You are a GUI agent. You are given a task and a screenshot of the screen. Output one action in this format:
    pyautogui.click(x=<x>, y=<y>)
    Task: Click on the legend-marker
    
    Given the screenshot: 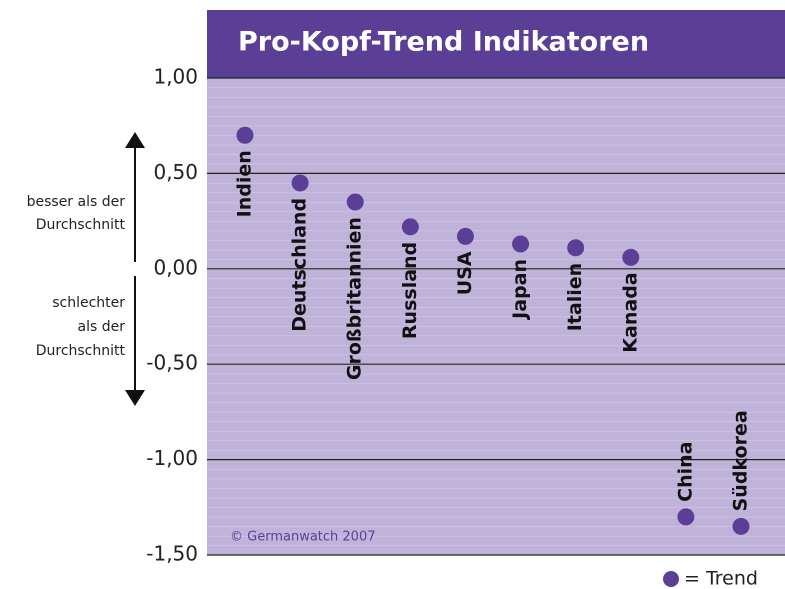 What is the action you would take?
    pyautogui.click(x=671, y=579)
    